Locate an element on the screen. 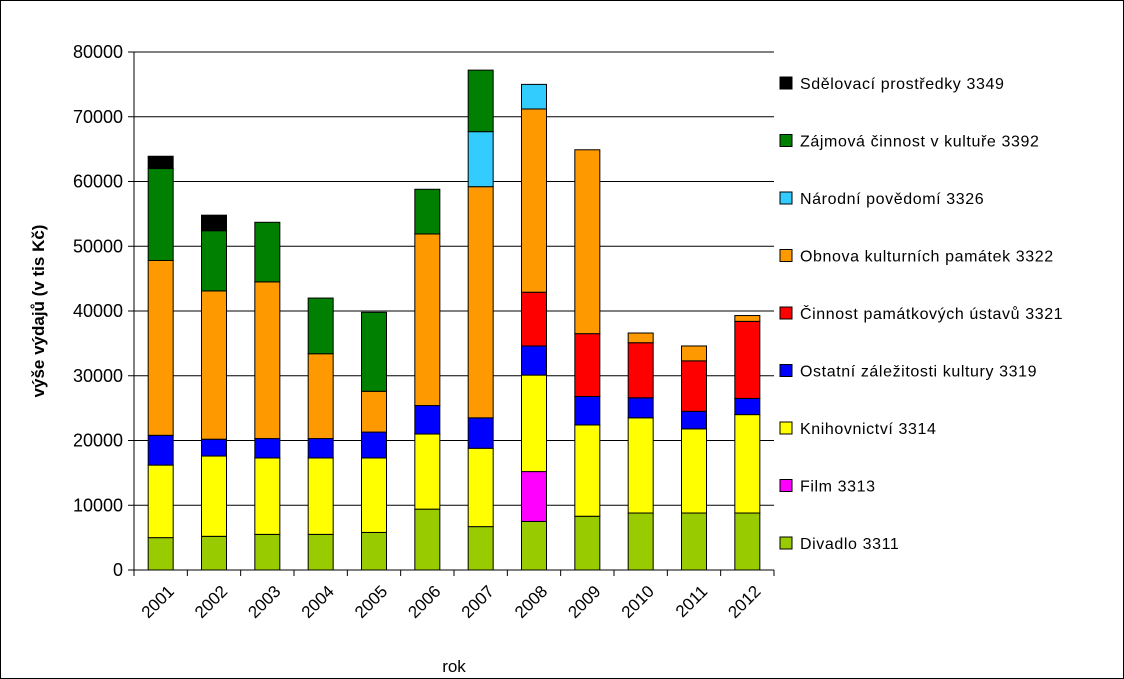 This screenshot has height=679, width=1124. x-axis-title: rok is located at coordinates (454, 666).